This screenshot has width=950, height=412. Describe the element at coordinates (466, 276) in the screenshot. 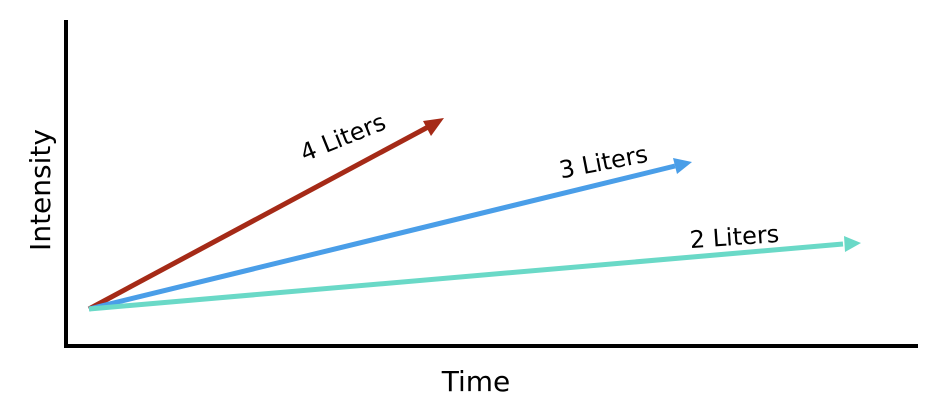

I see `arrow-2-liters-shaft` at that location.